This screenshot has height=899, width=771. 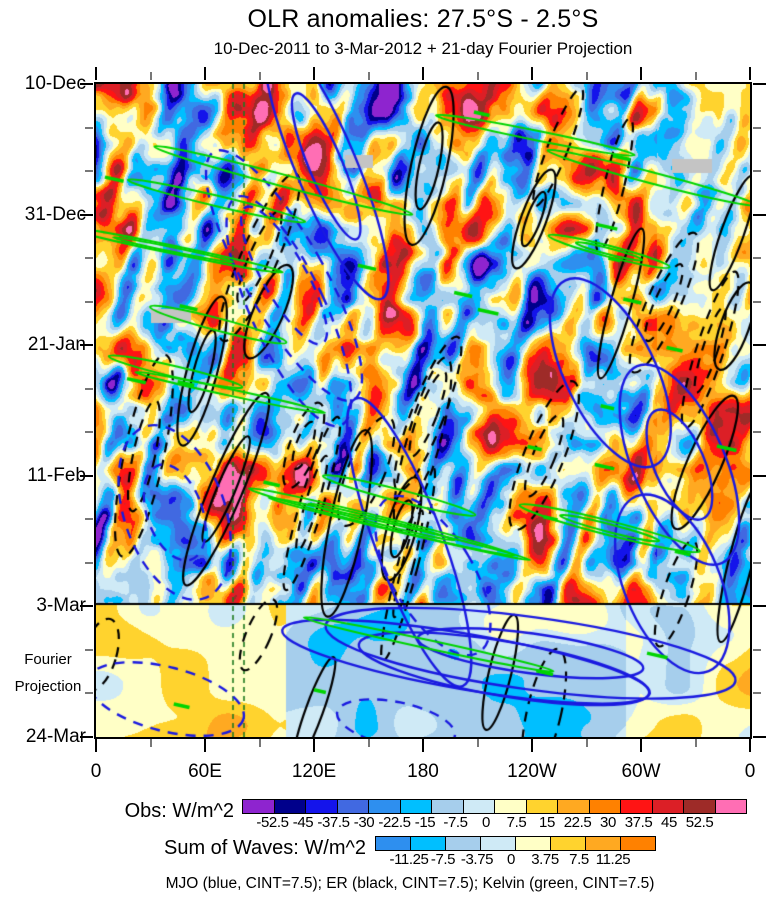 I want to click on colorbar-tick-label: 15, so click(x=547, y=822).